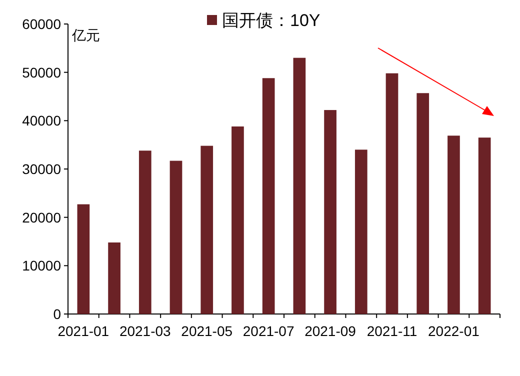 This screenshot has height=376, width=520. I want to click on x-tick-label: 2022-01, so click(454, 331).